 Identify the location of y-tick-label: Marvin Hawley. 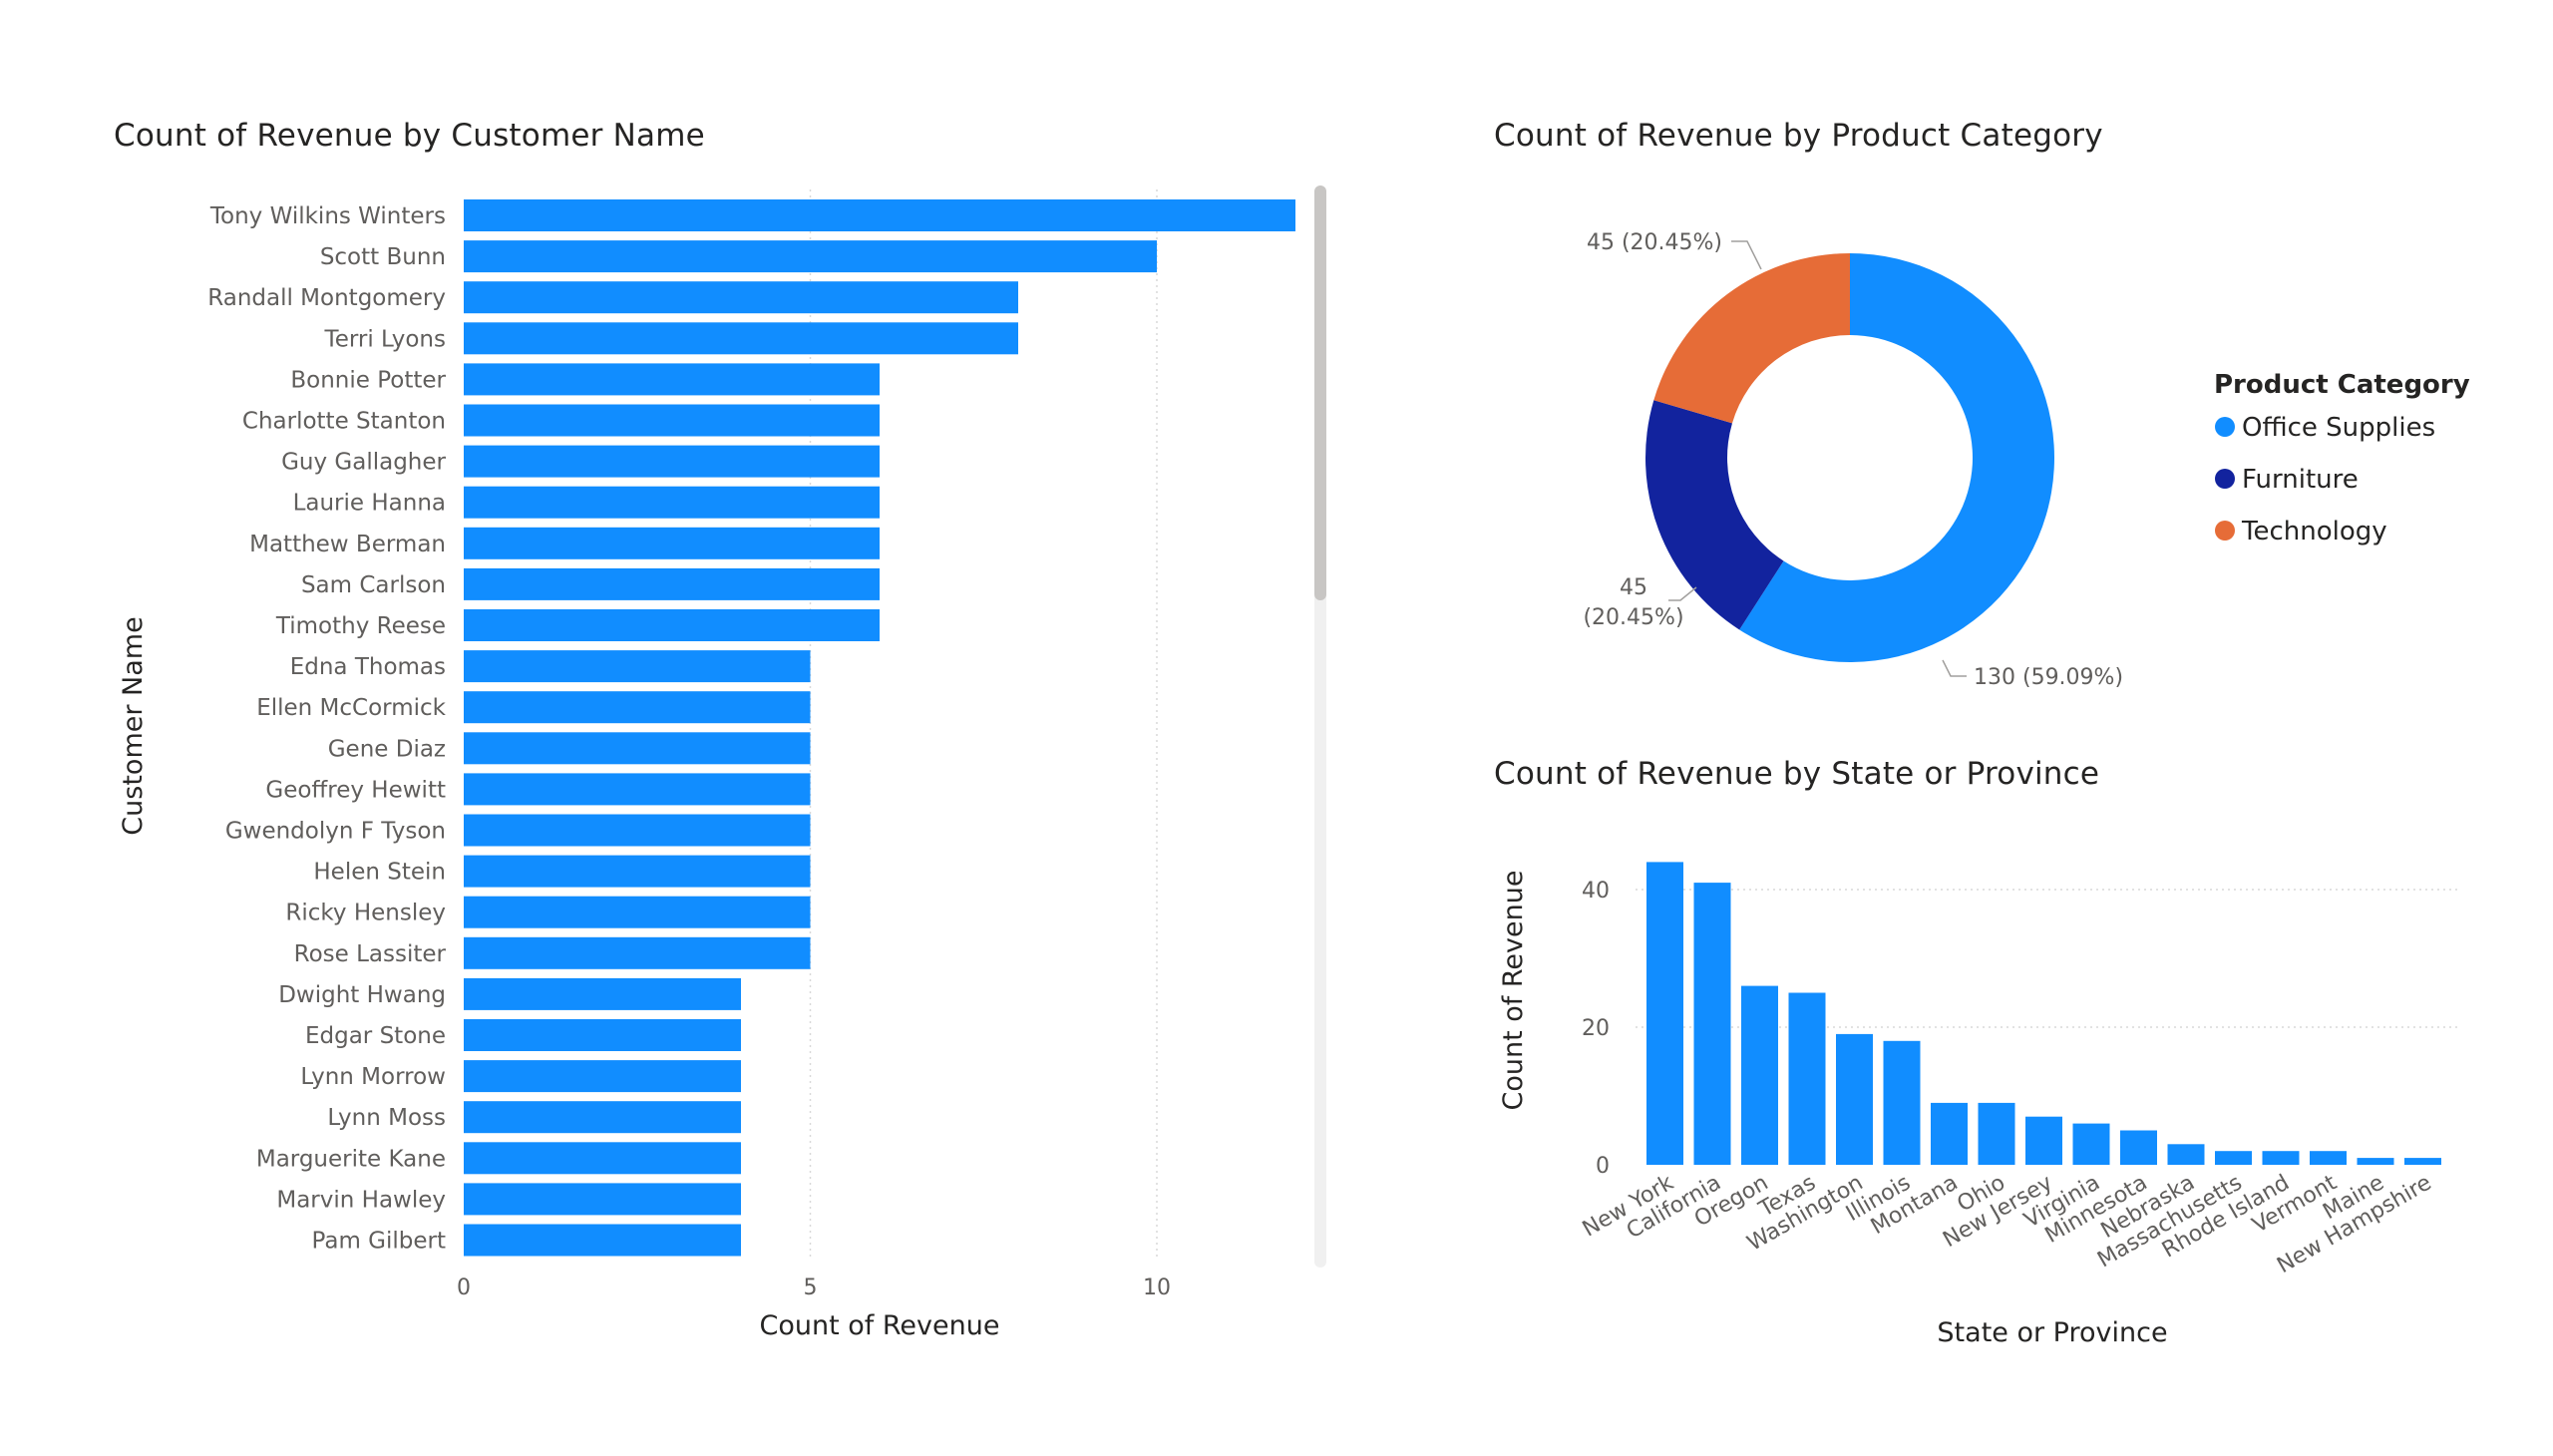
(361, 1200).